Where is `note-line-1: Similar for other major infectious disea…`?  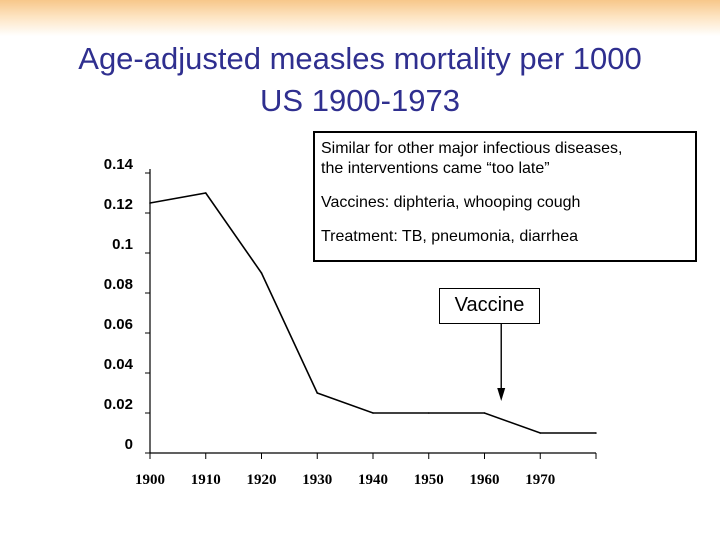
note-line-1: Similar for other major infectious disea… is located at coordinates (472, 148).